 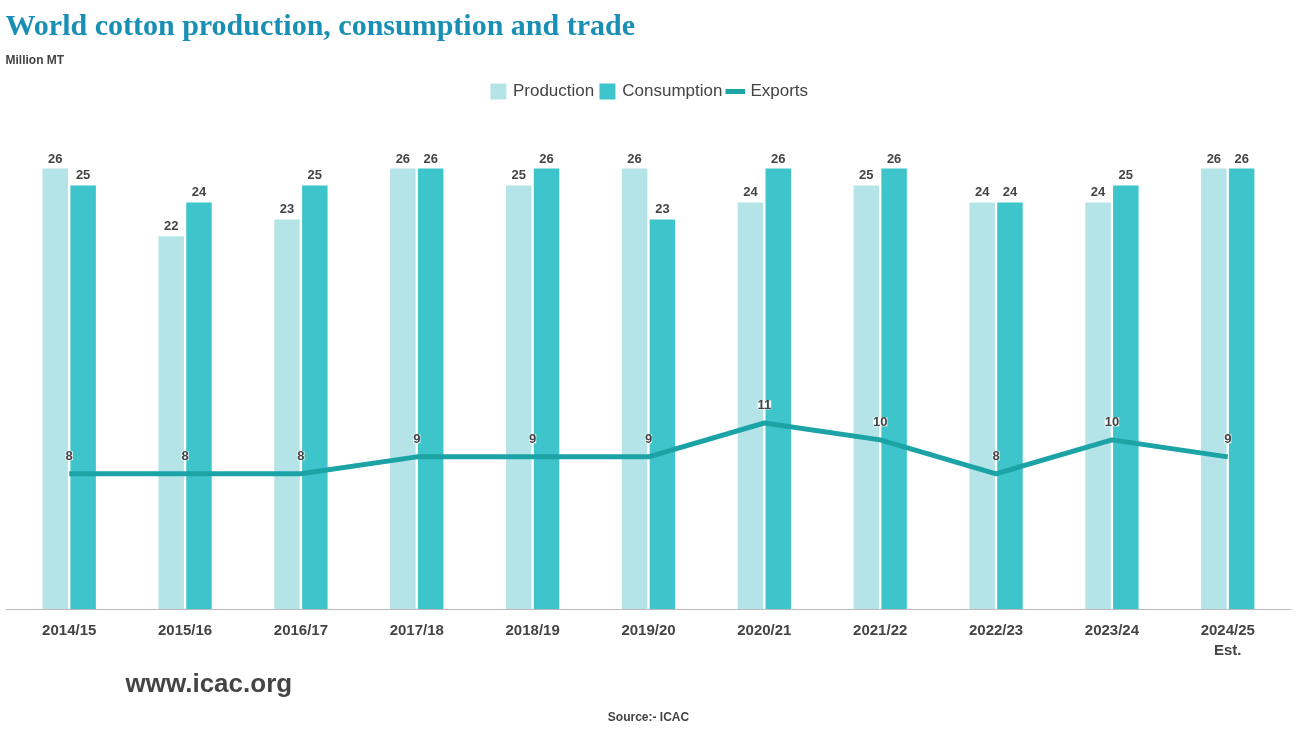 I want to click on x-tick-label: 2018/19, so click(x=532, y=629).